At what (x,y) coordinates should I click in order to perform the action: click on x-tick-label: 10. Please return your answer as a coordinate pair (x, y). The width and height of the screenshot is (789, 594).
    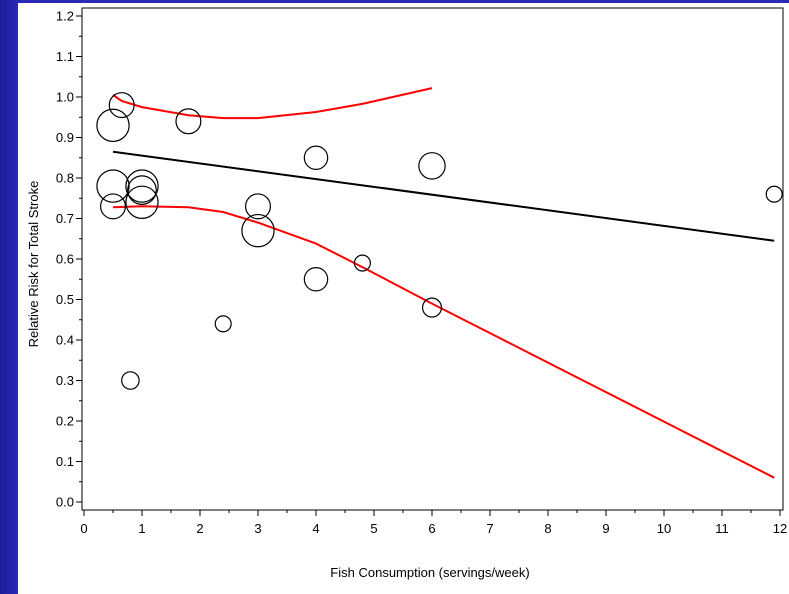
    Looking at the image, I should click on (664, 528).